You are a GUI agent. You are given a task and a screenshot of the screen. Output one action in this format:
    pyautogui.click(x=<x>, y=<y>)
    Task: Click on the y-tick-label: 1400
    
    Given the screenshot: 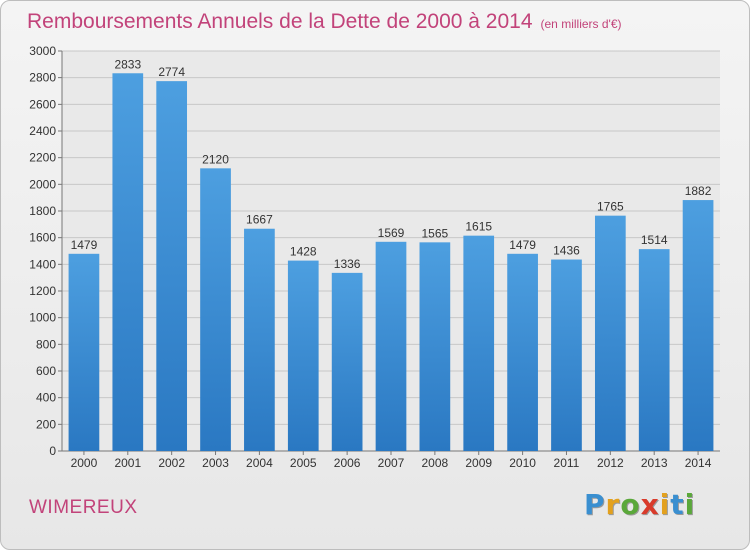 What is the action you would take?
    pyautogui.click(x=42, y=264)
    